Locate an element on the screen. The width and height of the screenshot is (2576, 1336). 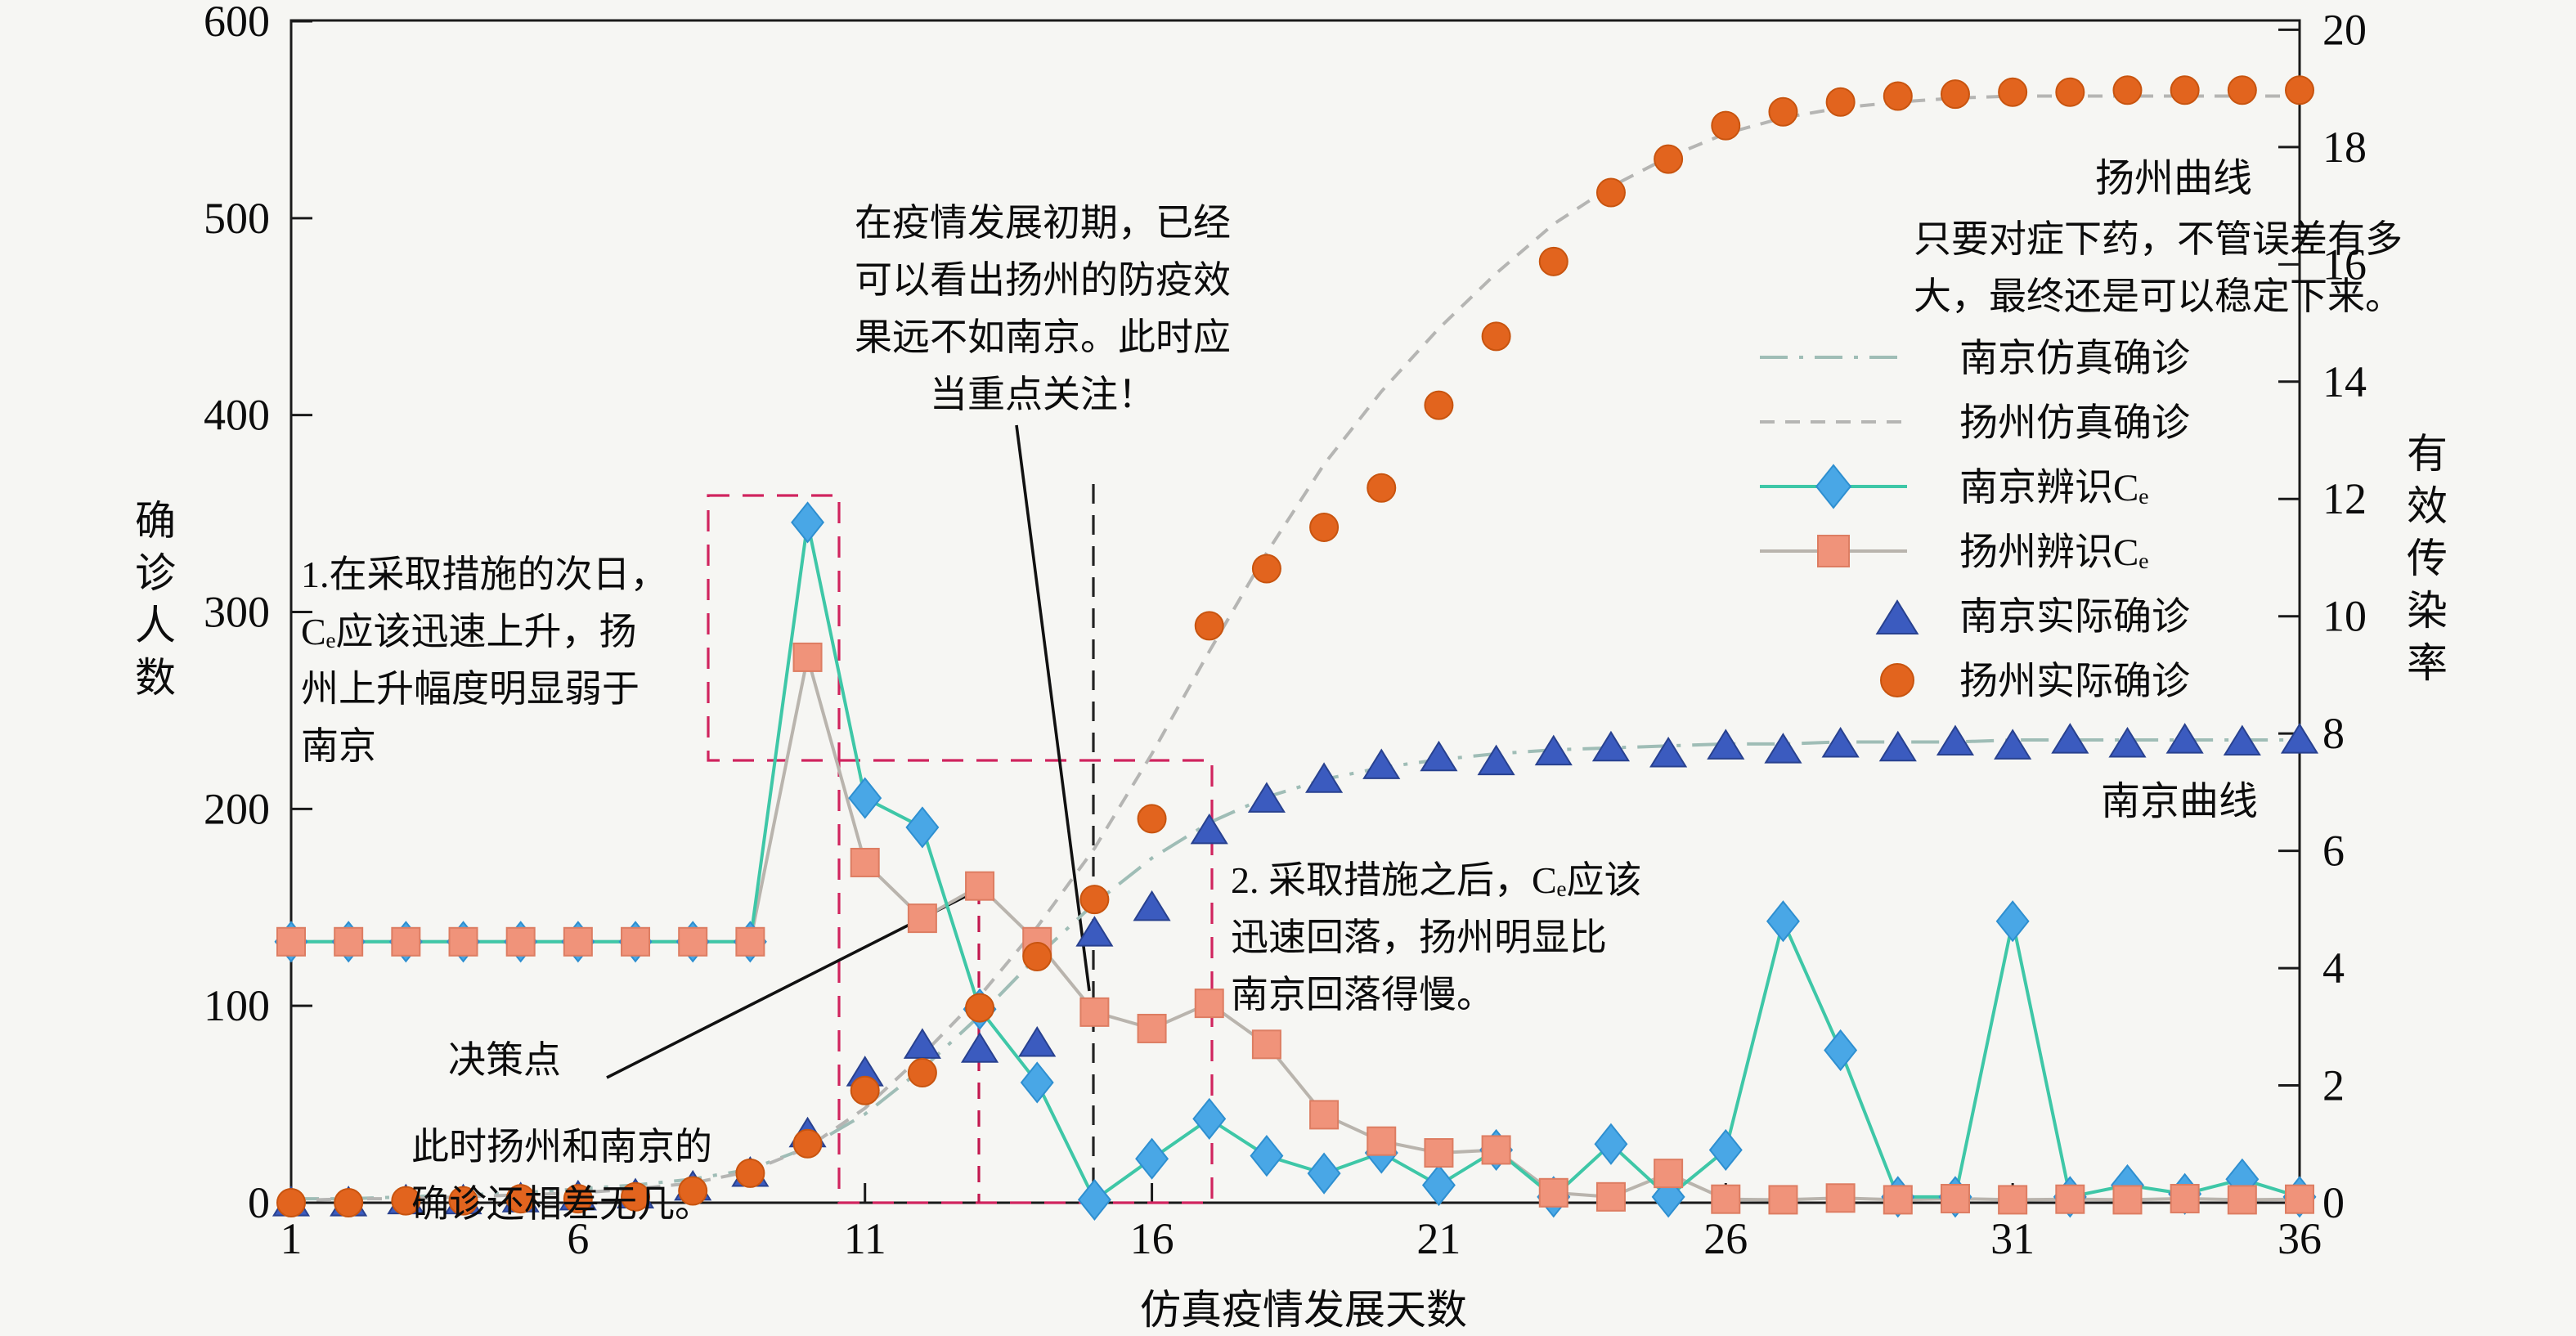
x-tick-label: 1 is located at coordinates (291, 1238).